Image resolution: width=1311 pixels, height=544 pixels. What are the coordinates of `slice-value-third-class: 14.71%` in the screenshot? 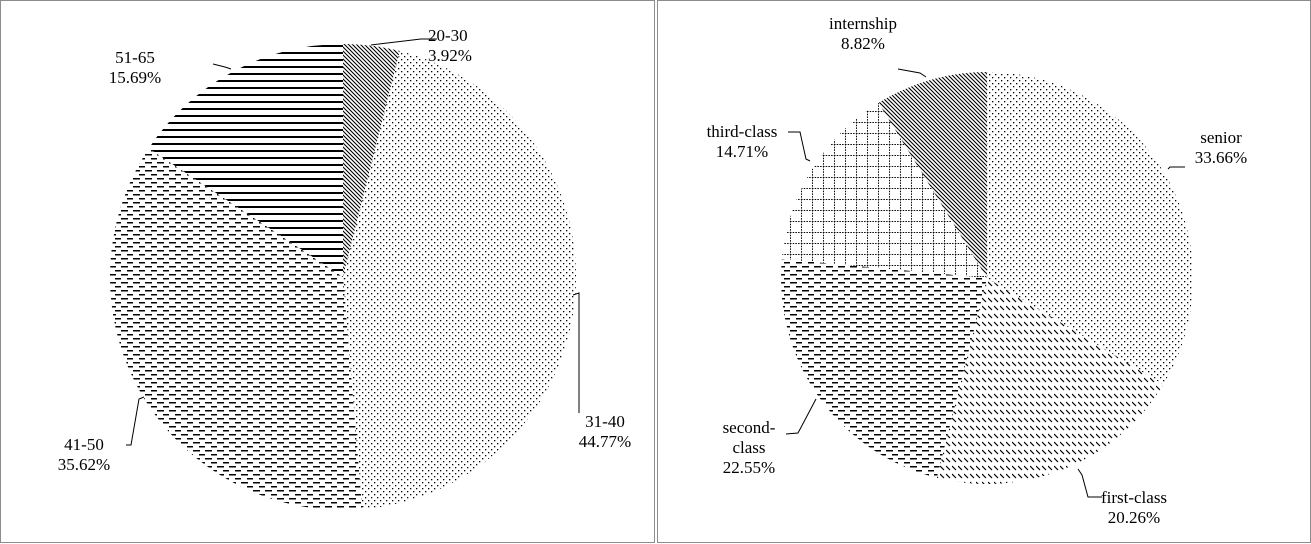 It's located at (742, 151).